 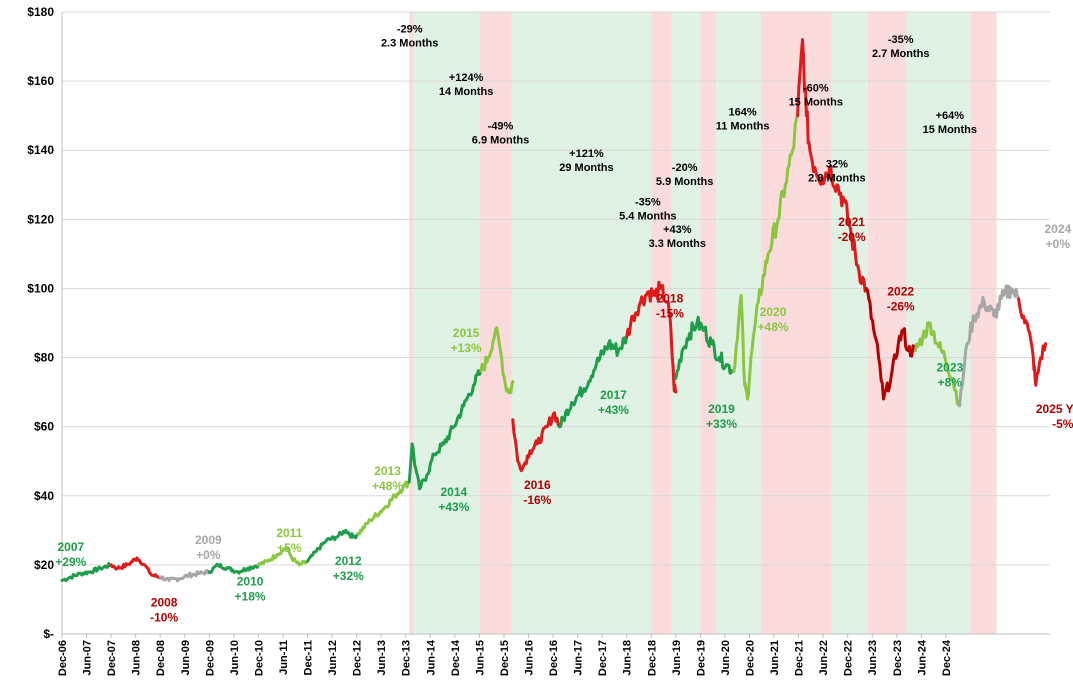 I want to click on year-label-line: 2011, so click(x=289, y=533).